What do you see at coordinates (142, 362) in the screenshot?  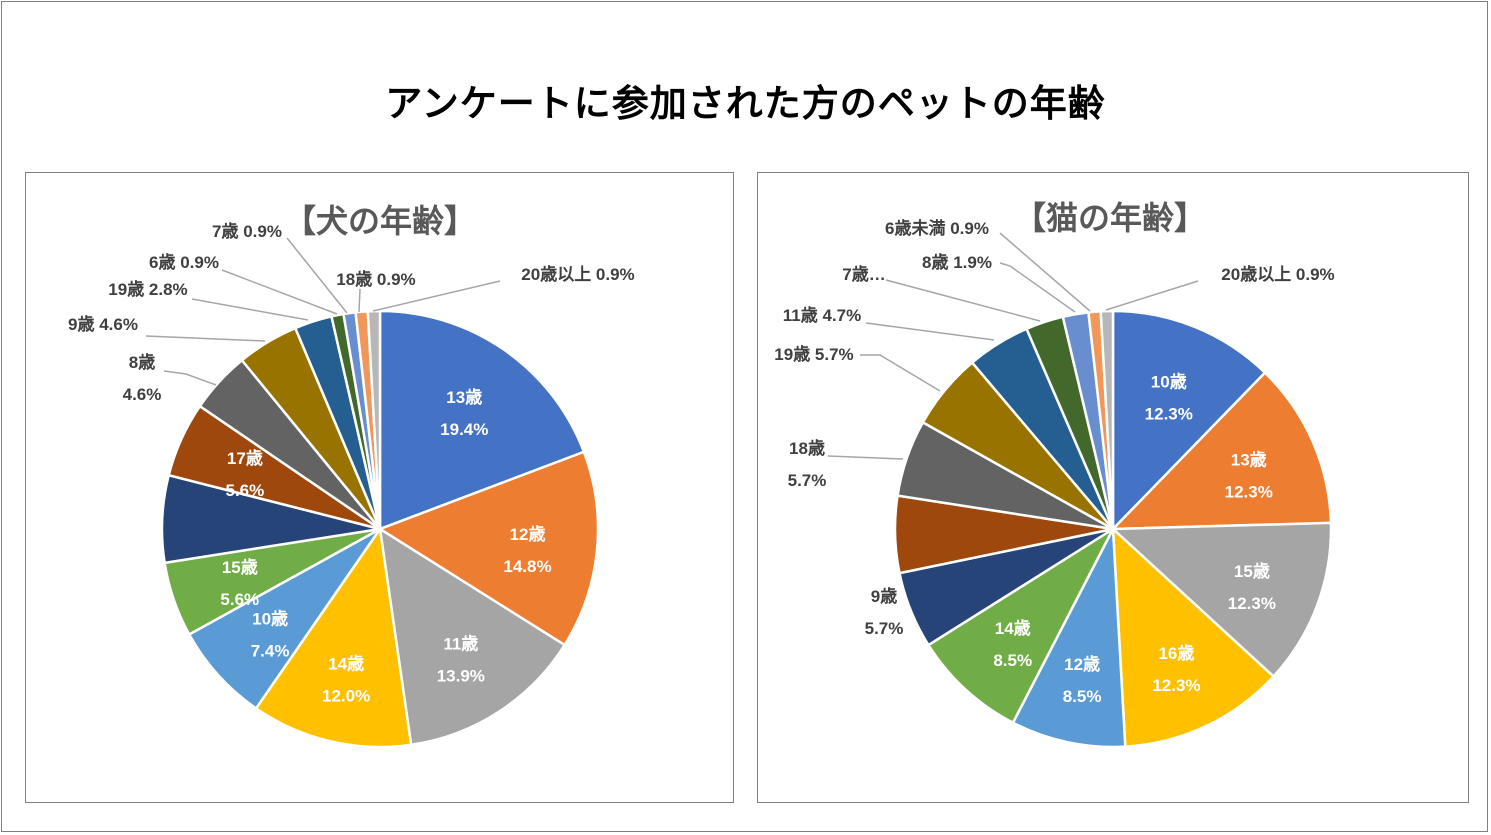 I see `dog-data-label-8: 8歳` at bounding box center [142, 362].